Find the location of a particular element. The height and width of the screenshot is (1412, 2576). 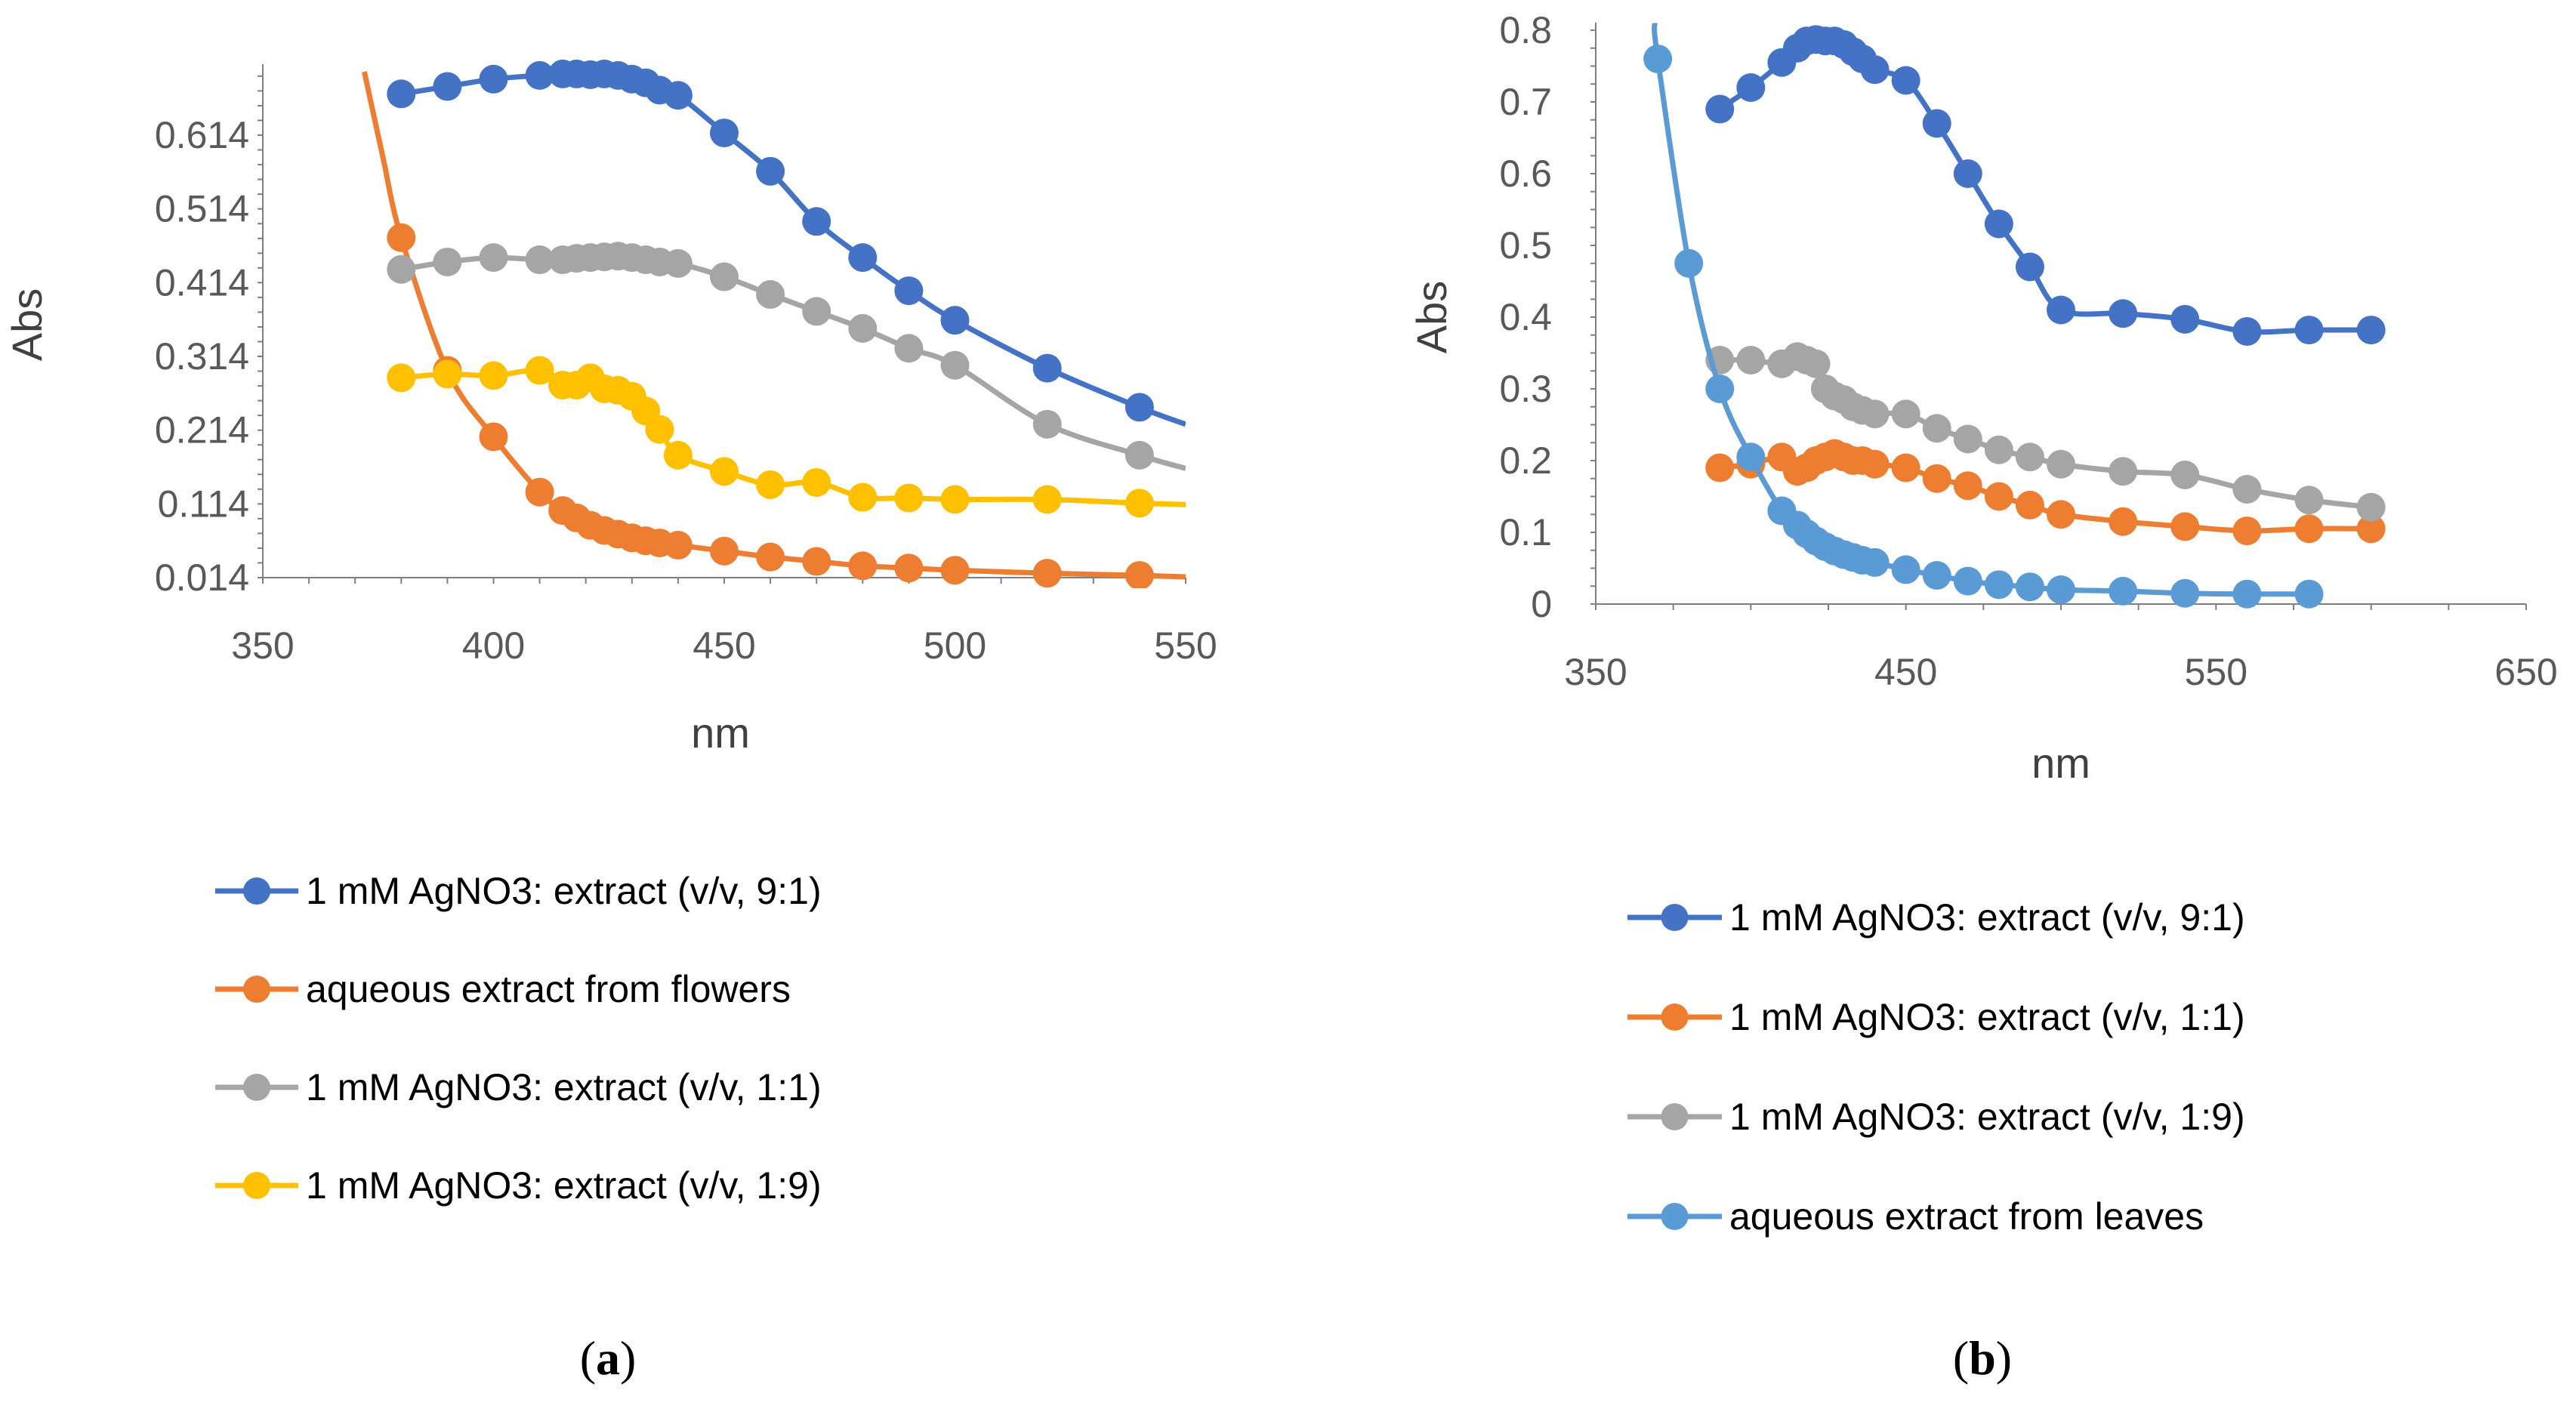

y-tick-label: 0.2 is located at coordinates (1525, 461).